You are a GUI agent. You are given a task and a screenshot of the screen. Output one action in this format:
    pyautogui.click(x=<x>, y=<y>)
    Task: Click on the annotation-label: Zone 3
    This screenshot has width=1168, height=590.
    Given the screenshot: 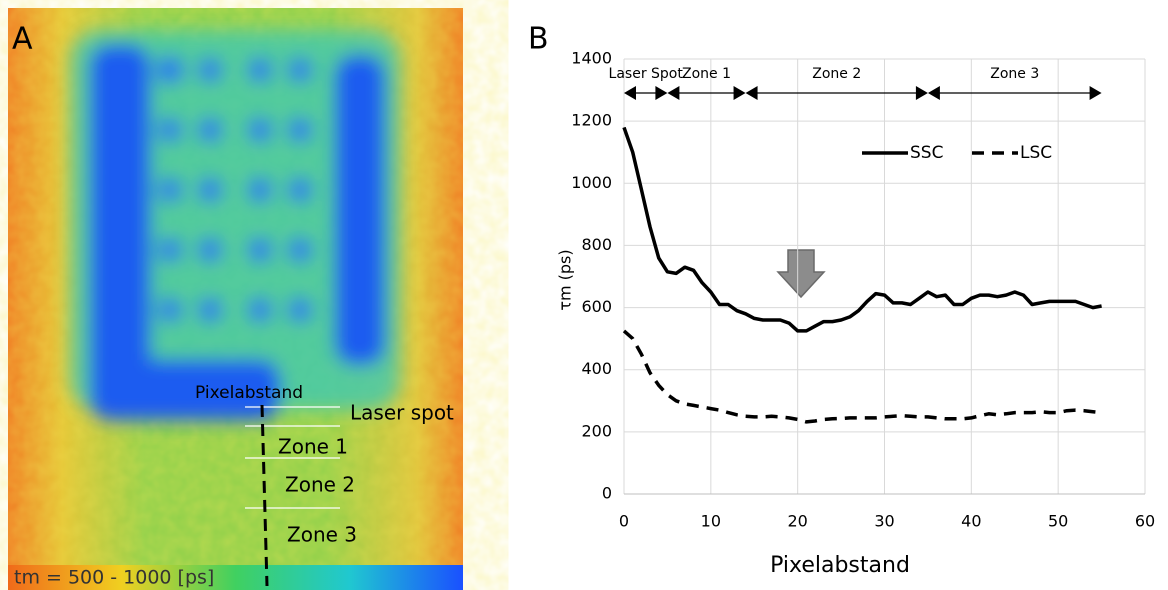 What is the action you would take?
    pyautogui.click(x=1014, y=74)
    